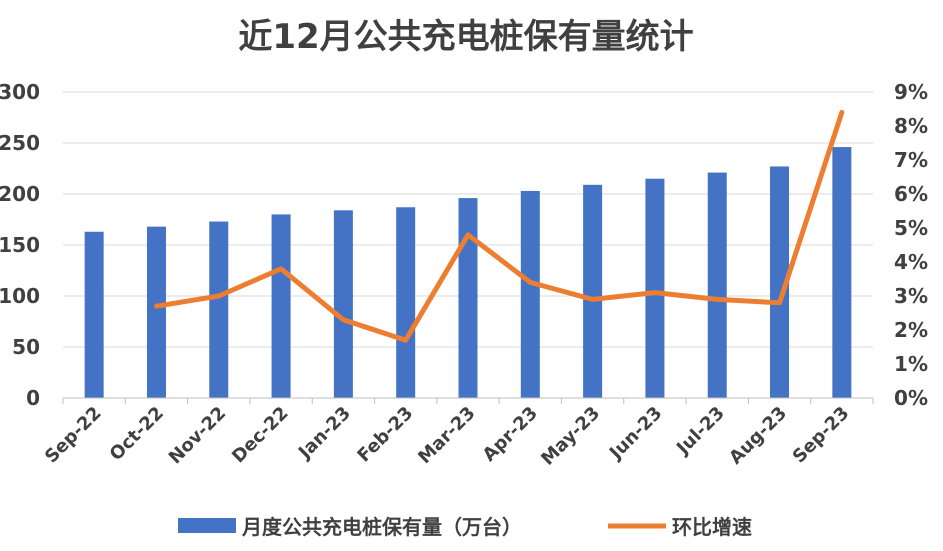 Image resolution: width=943 pixels, height=551 pixels. I want to click on legend-bar-label: 月度公共充电桩保有量（万台）, so click(381, 527).